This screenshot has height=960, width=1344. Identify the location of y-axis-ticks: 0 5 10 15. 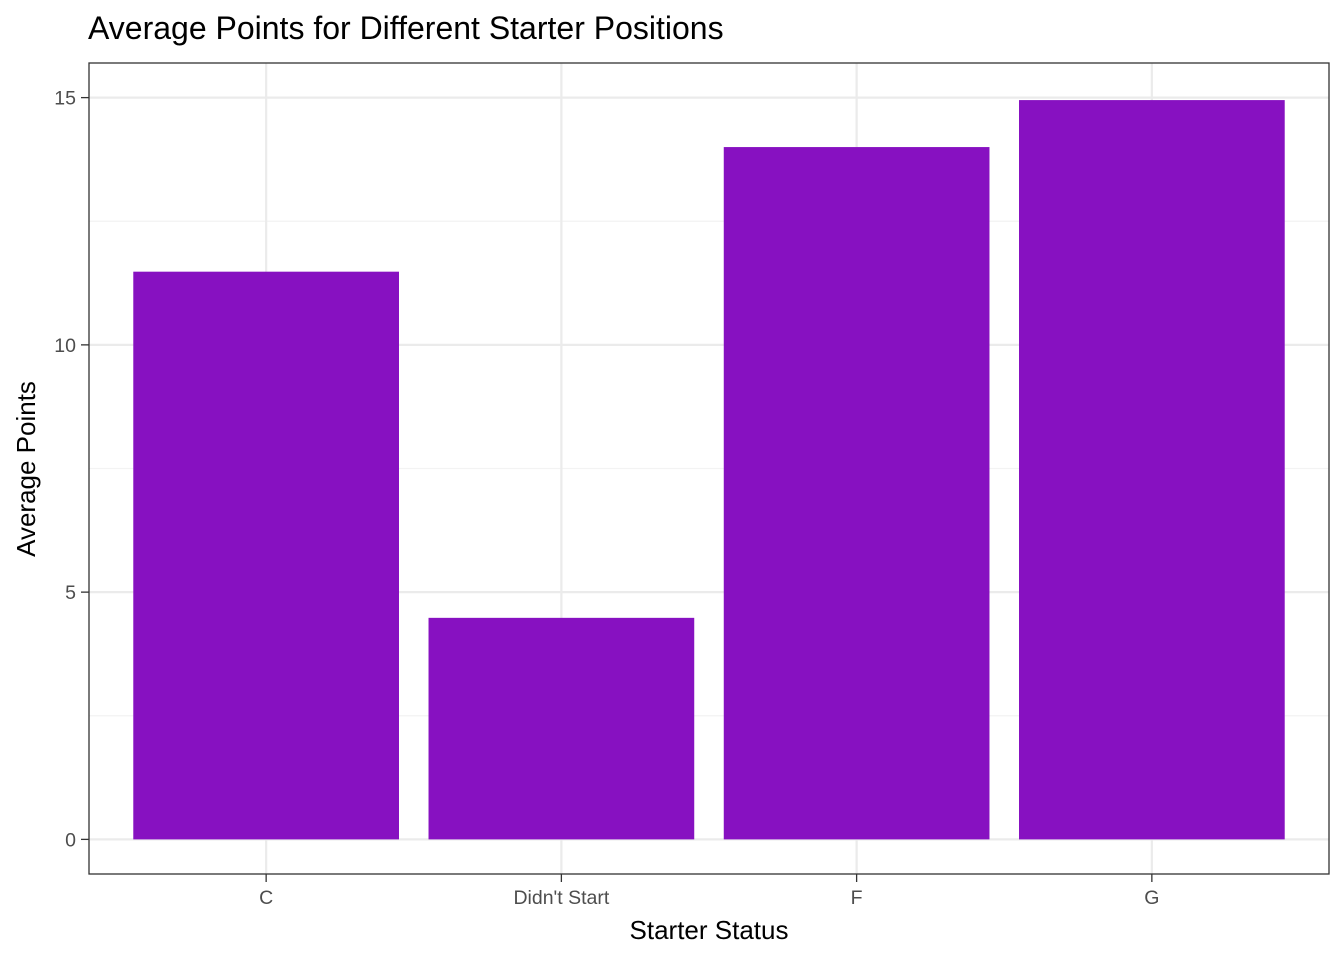
(71, 469).